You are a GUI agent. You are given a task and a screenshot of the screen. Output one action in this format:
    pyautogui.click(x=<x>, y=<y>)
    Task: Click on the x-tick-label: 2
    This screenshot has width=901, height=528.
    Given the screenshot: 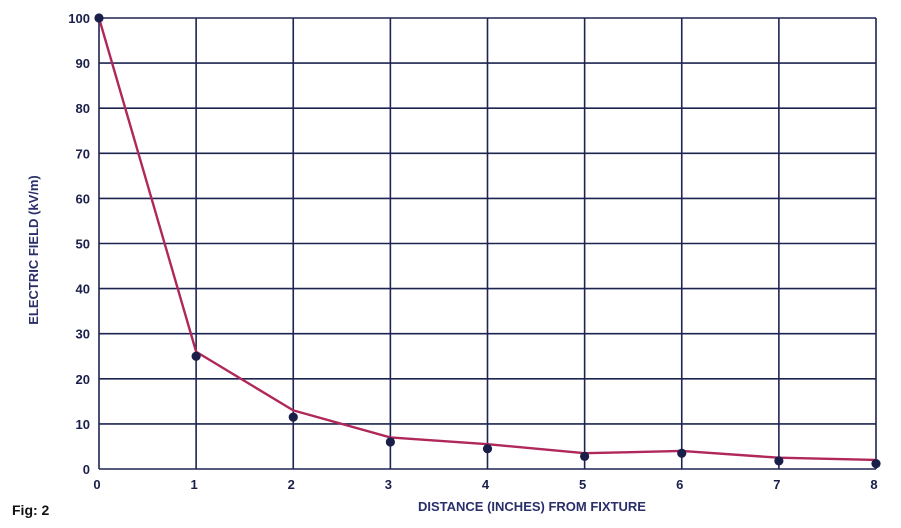 What is the action you would take?
    pyautogui.click(x=291, y=484)
    